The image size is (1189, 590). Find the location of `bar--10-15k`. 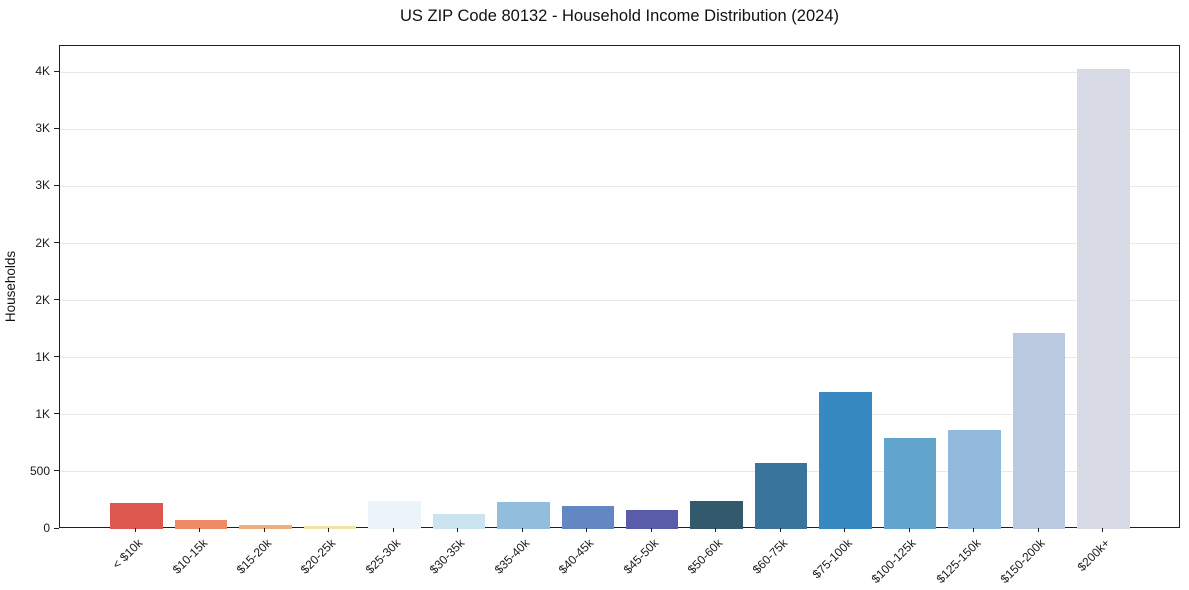

bar--10-15k is located at coordinates (201, 524).